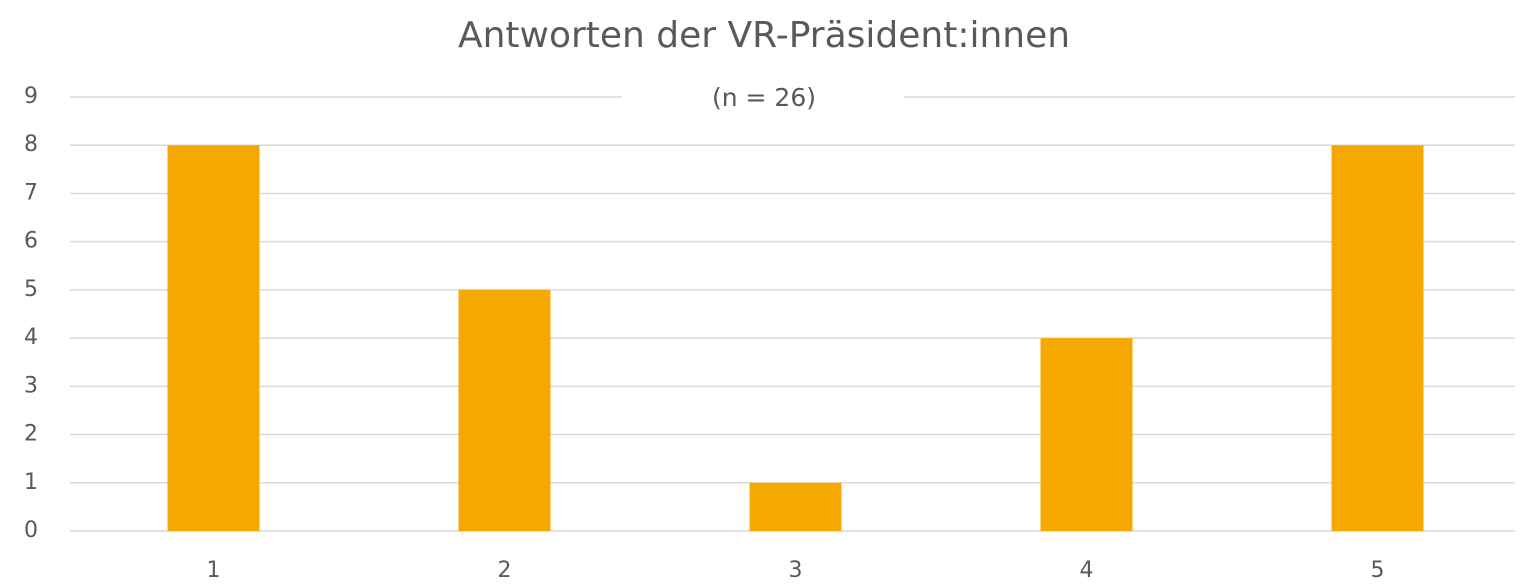 The height and width of the screenshot is (588, 1529). What do you see at coordinates (214, 570) in the screenshot?
I see `x-tick-label: 1` at bounding box center [214, 570].